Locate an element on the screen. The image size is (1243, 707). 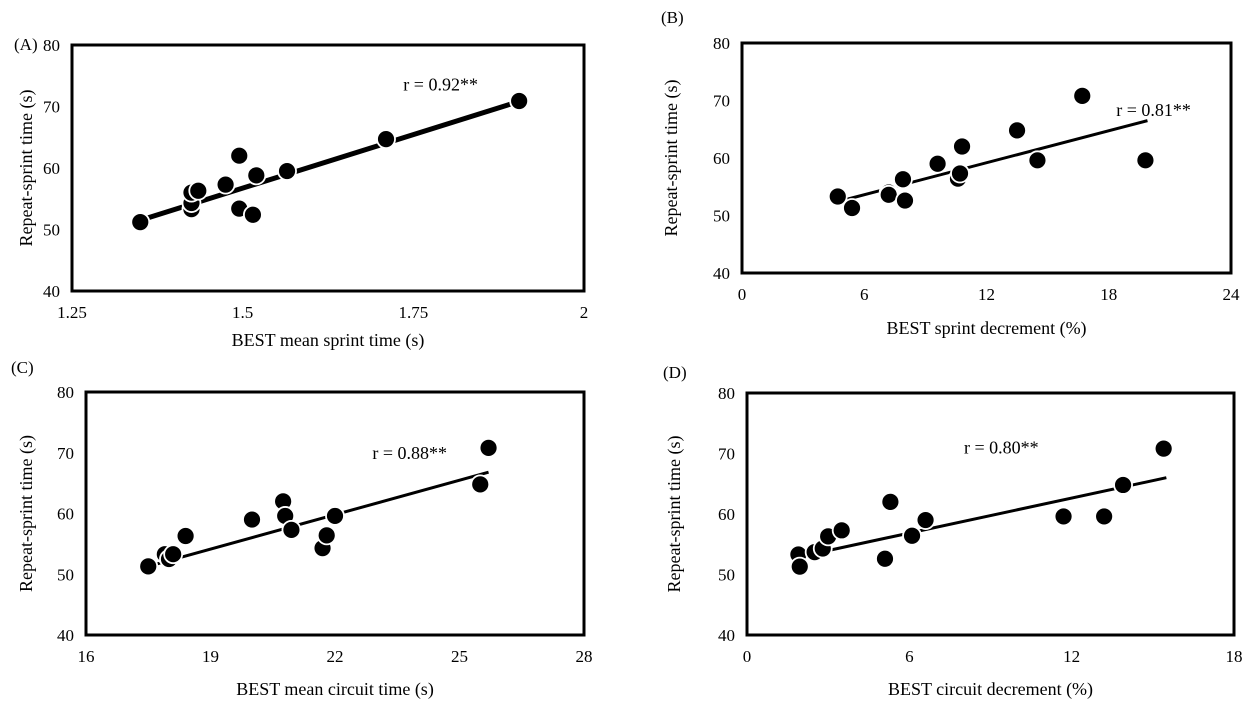
correlation-annotation: r = 0.80** is located at coordinates (1001, 448).